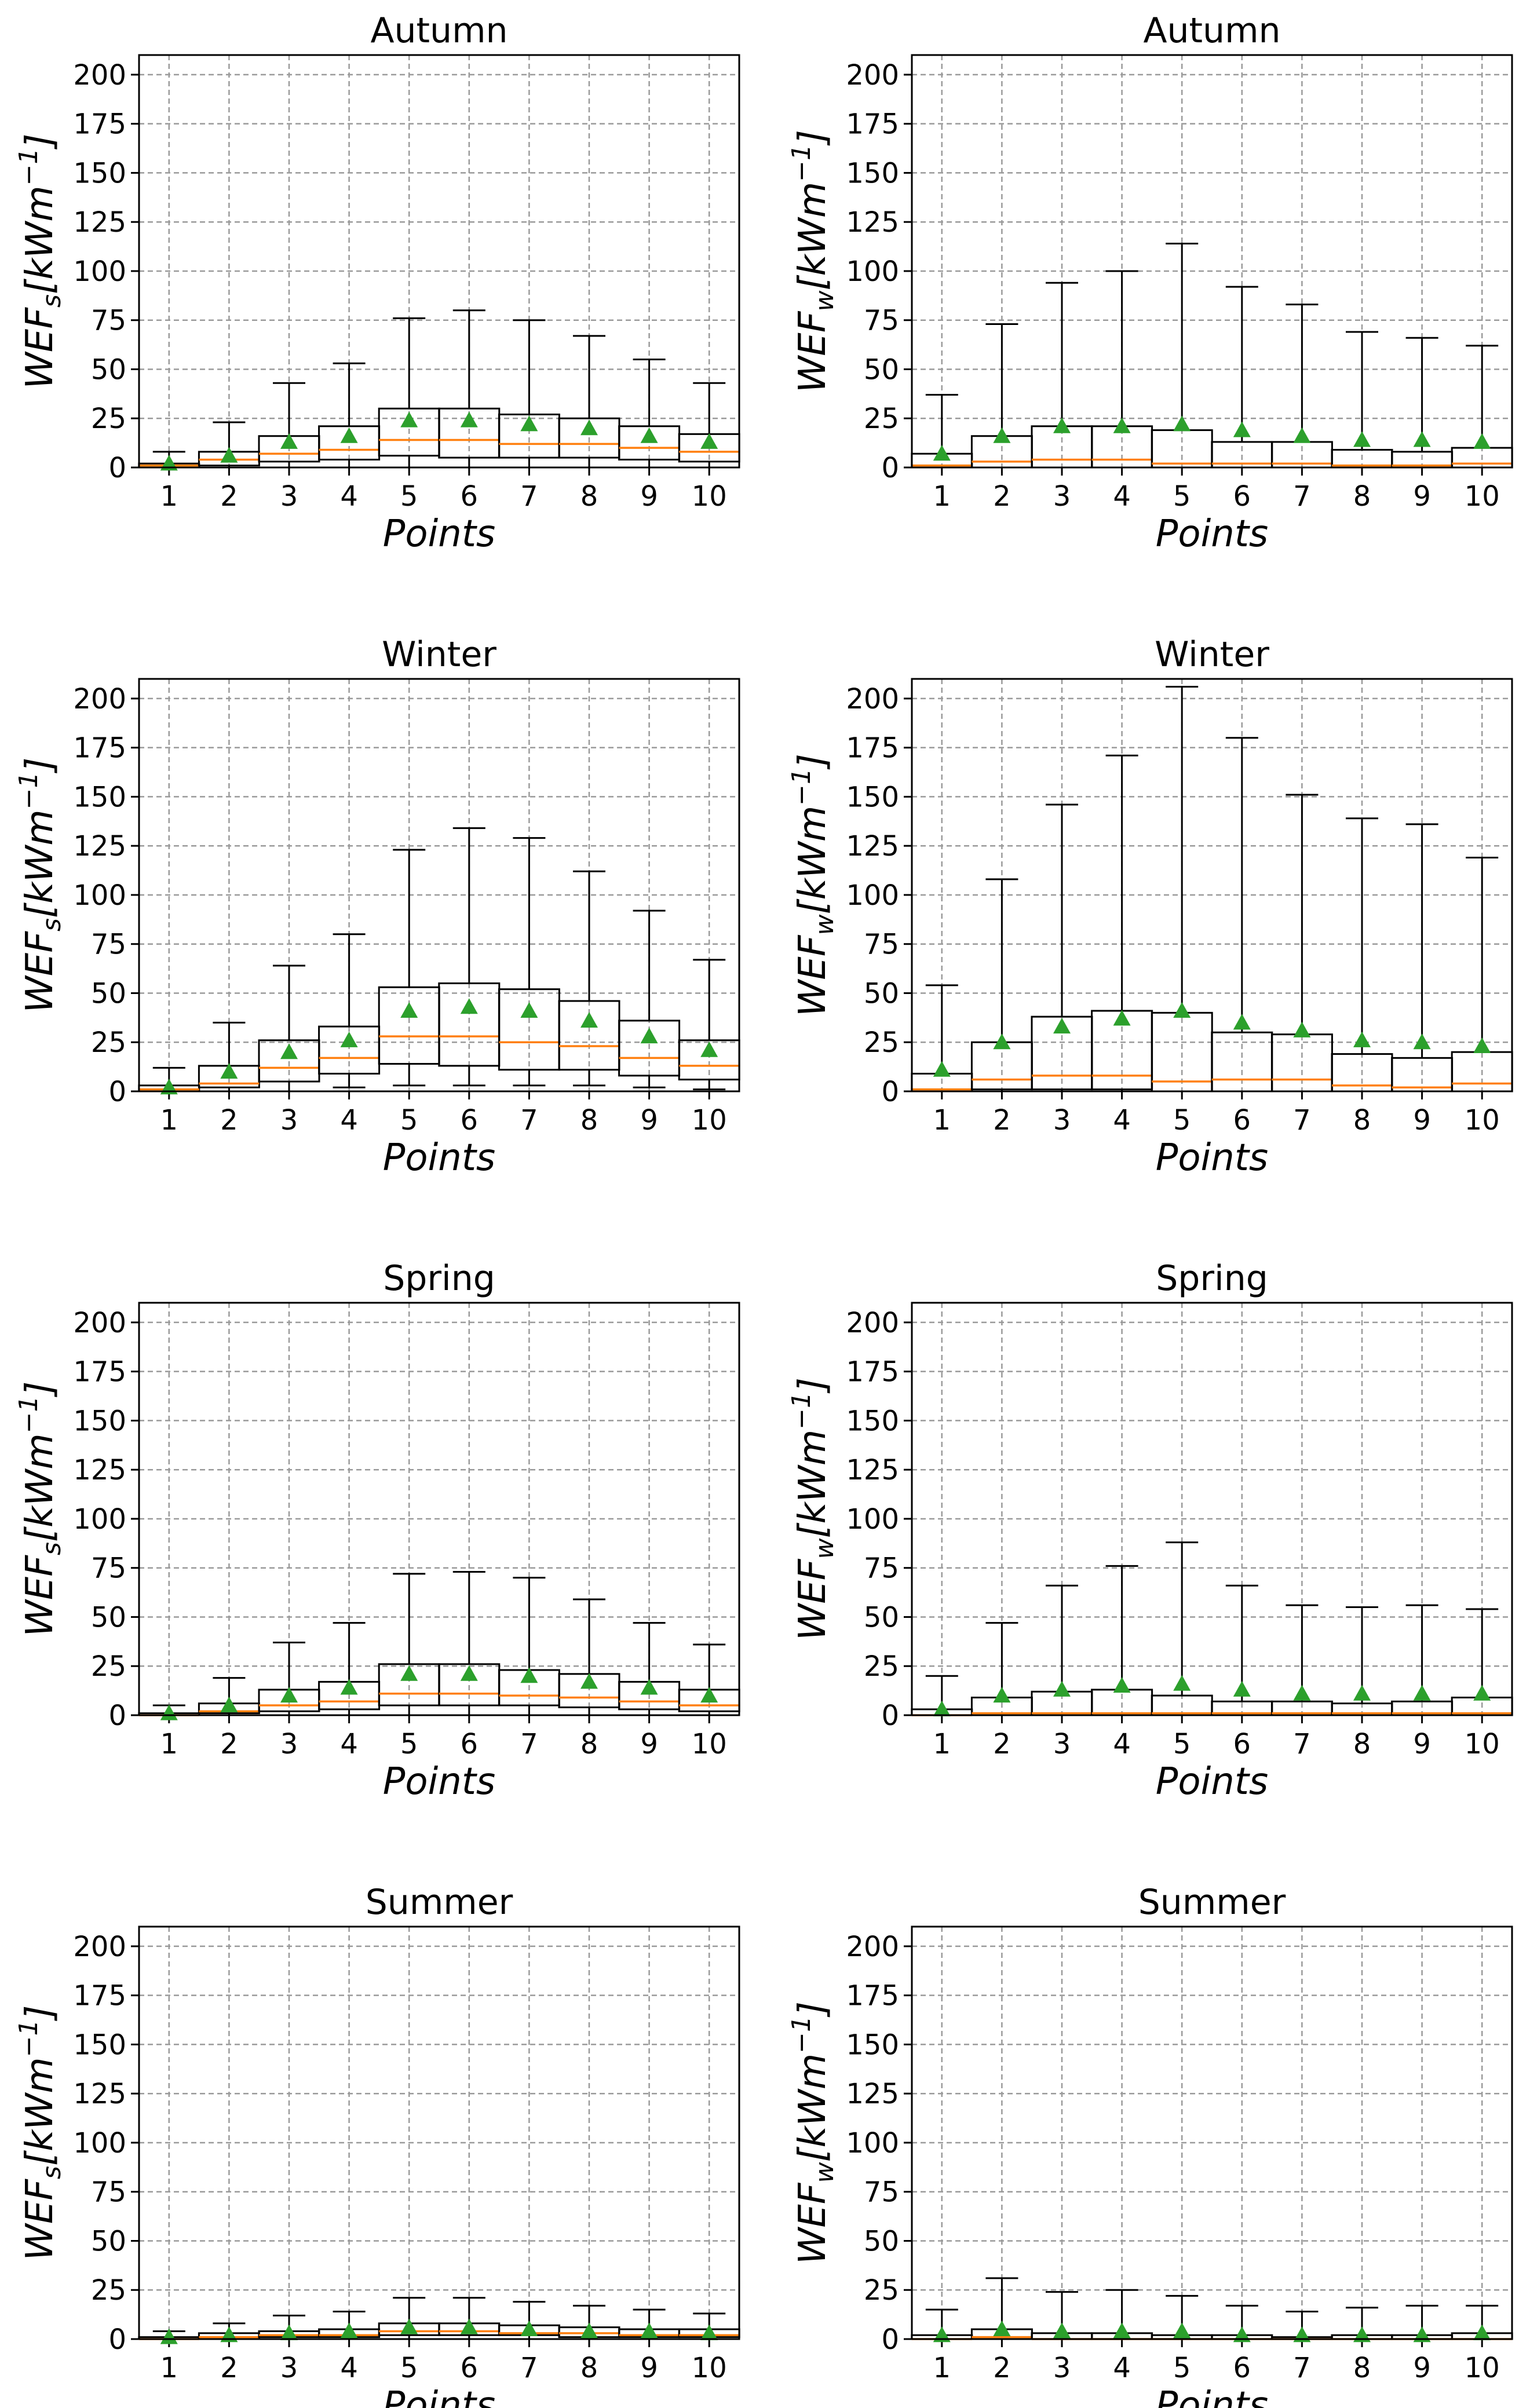 The image size is (1530, 2408). I want to click on panel-1-x-axis-label: Points, so click(439, 534).